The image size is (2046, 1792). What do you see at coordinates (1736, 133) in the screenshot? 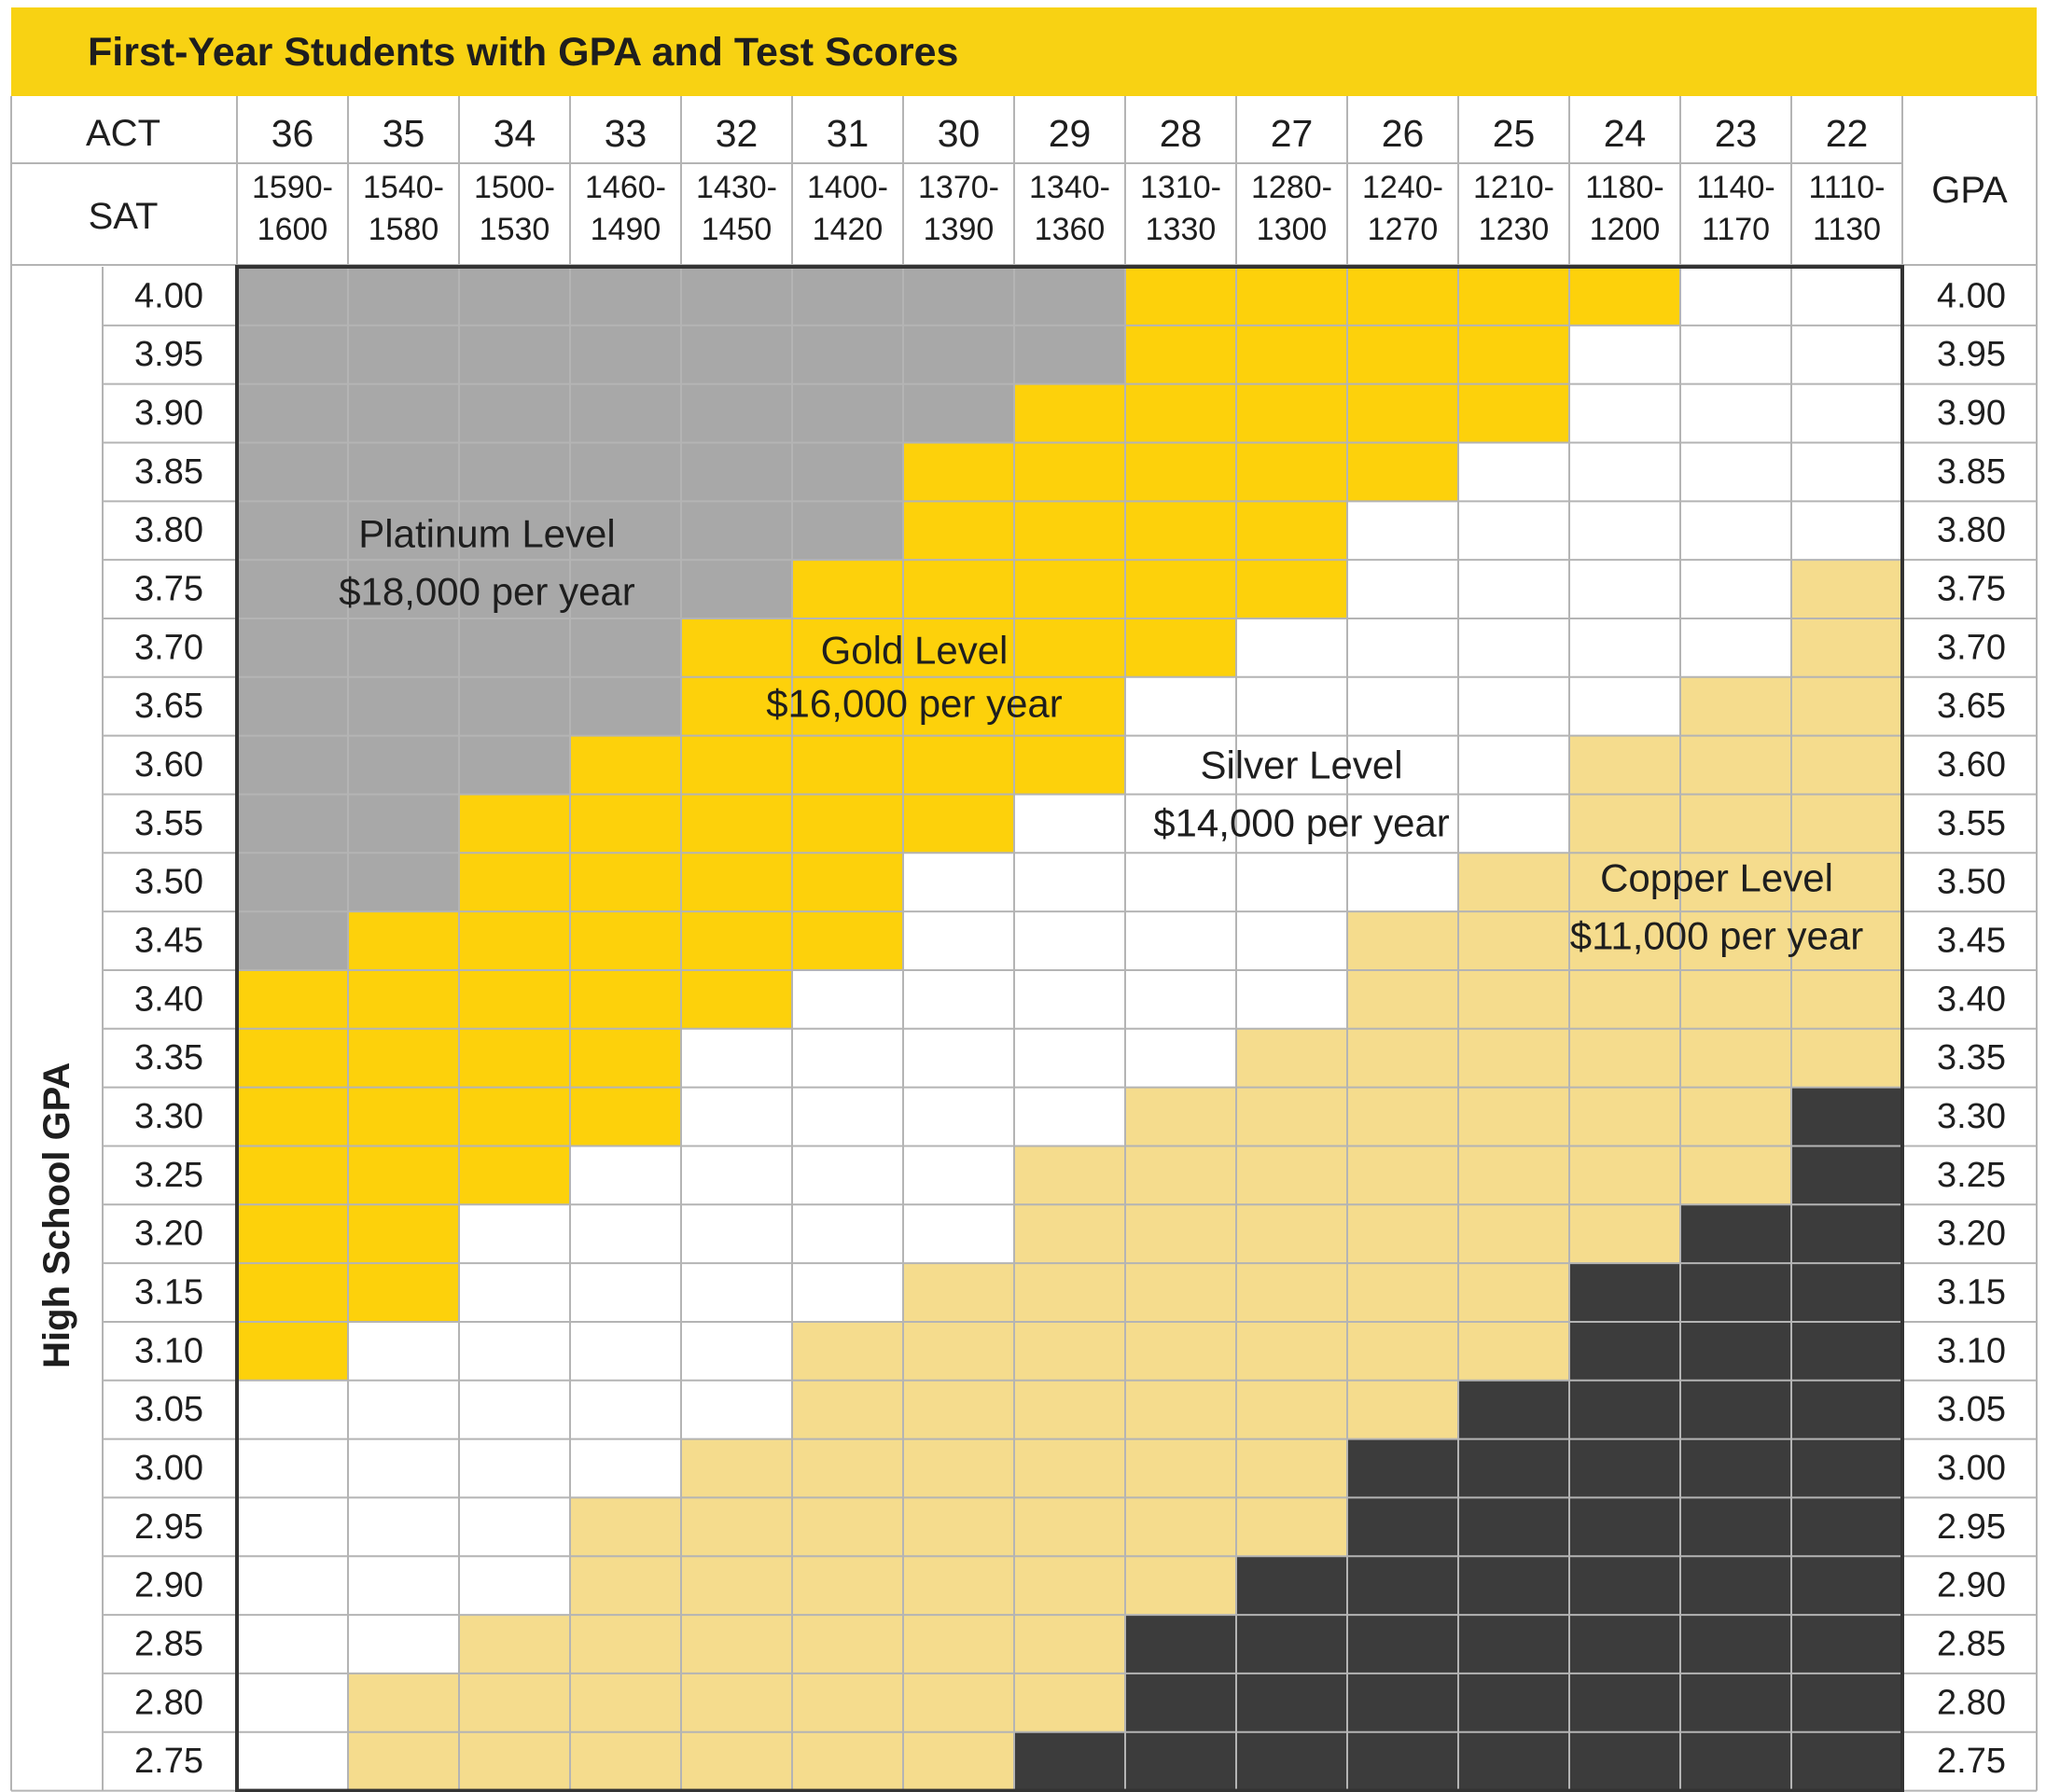
I see `act-tick-label: 23` at bounding box center [1736, 133].